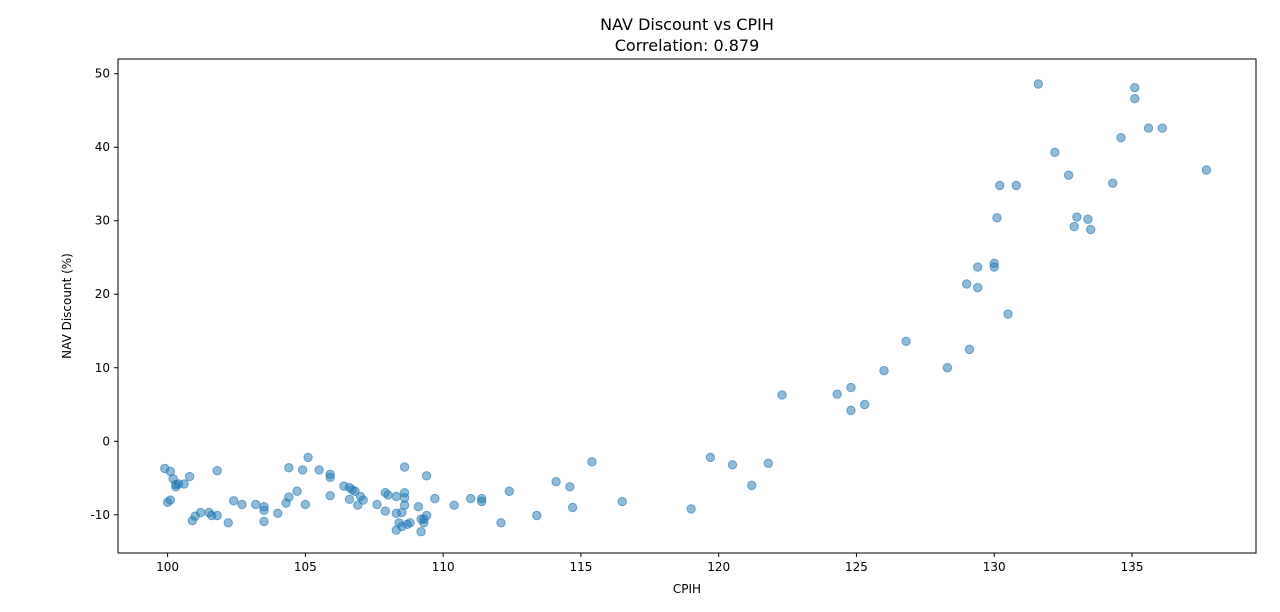 This screenshot has width=1280, height=612. I want to click on y-axis: -10 0 10 20 30 40 50, so click(104, 294).